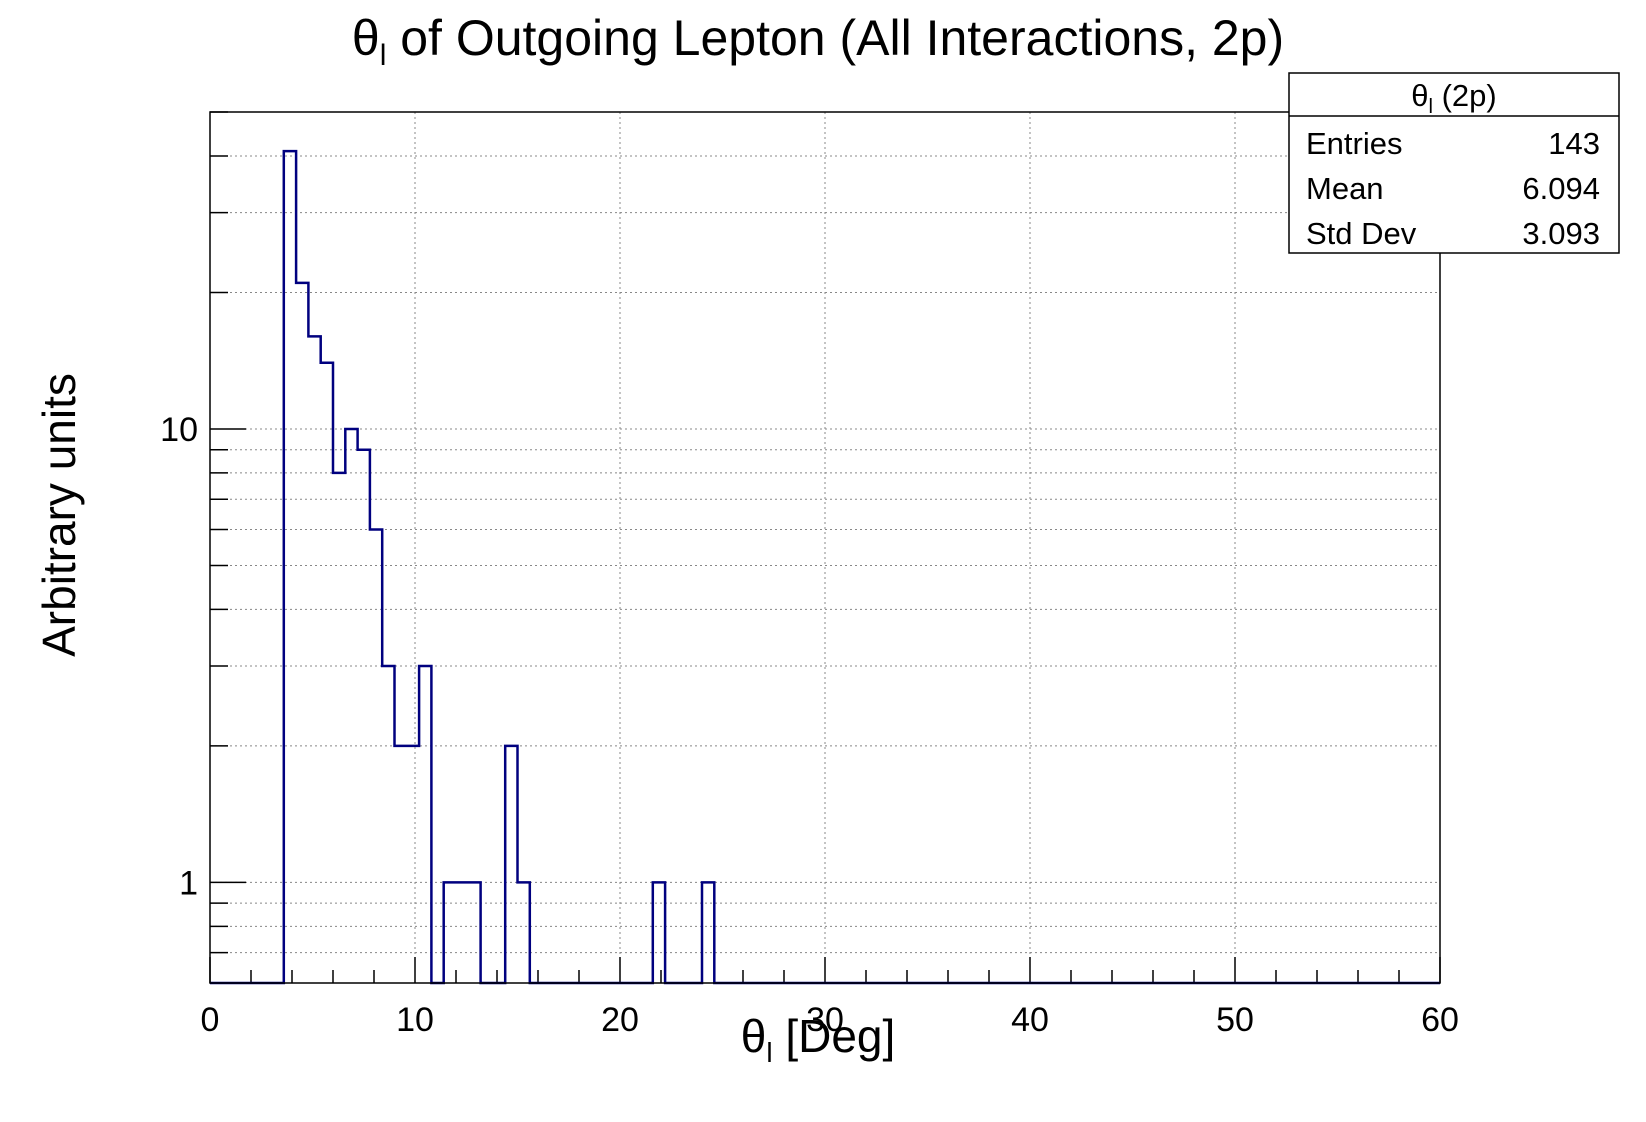 The width and height of the screenshot is (1646, 1122). What do you see at coordinates (415, 1020) in the screenshot?
I see `x-tick-label: 10` at bounding box center [415, 1020].